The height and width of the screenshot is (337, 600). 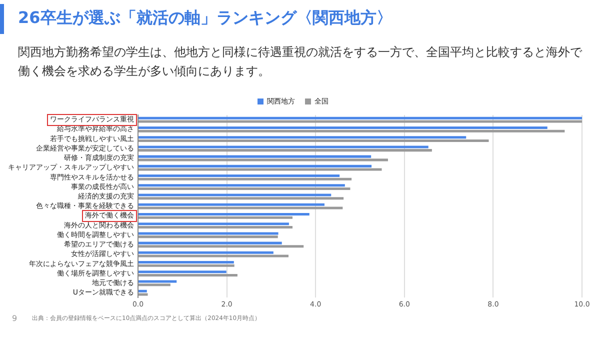 I want to click on text: 9, so click(x=15, y=318).